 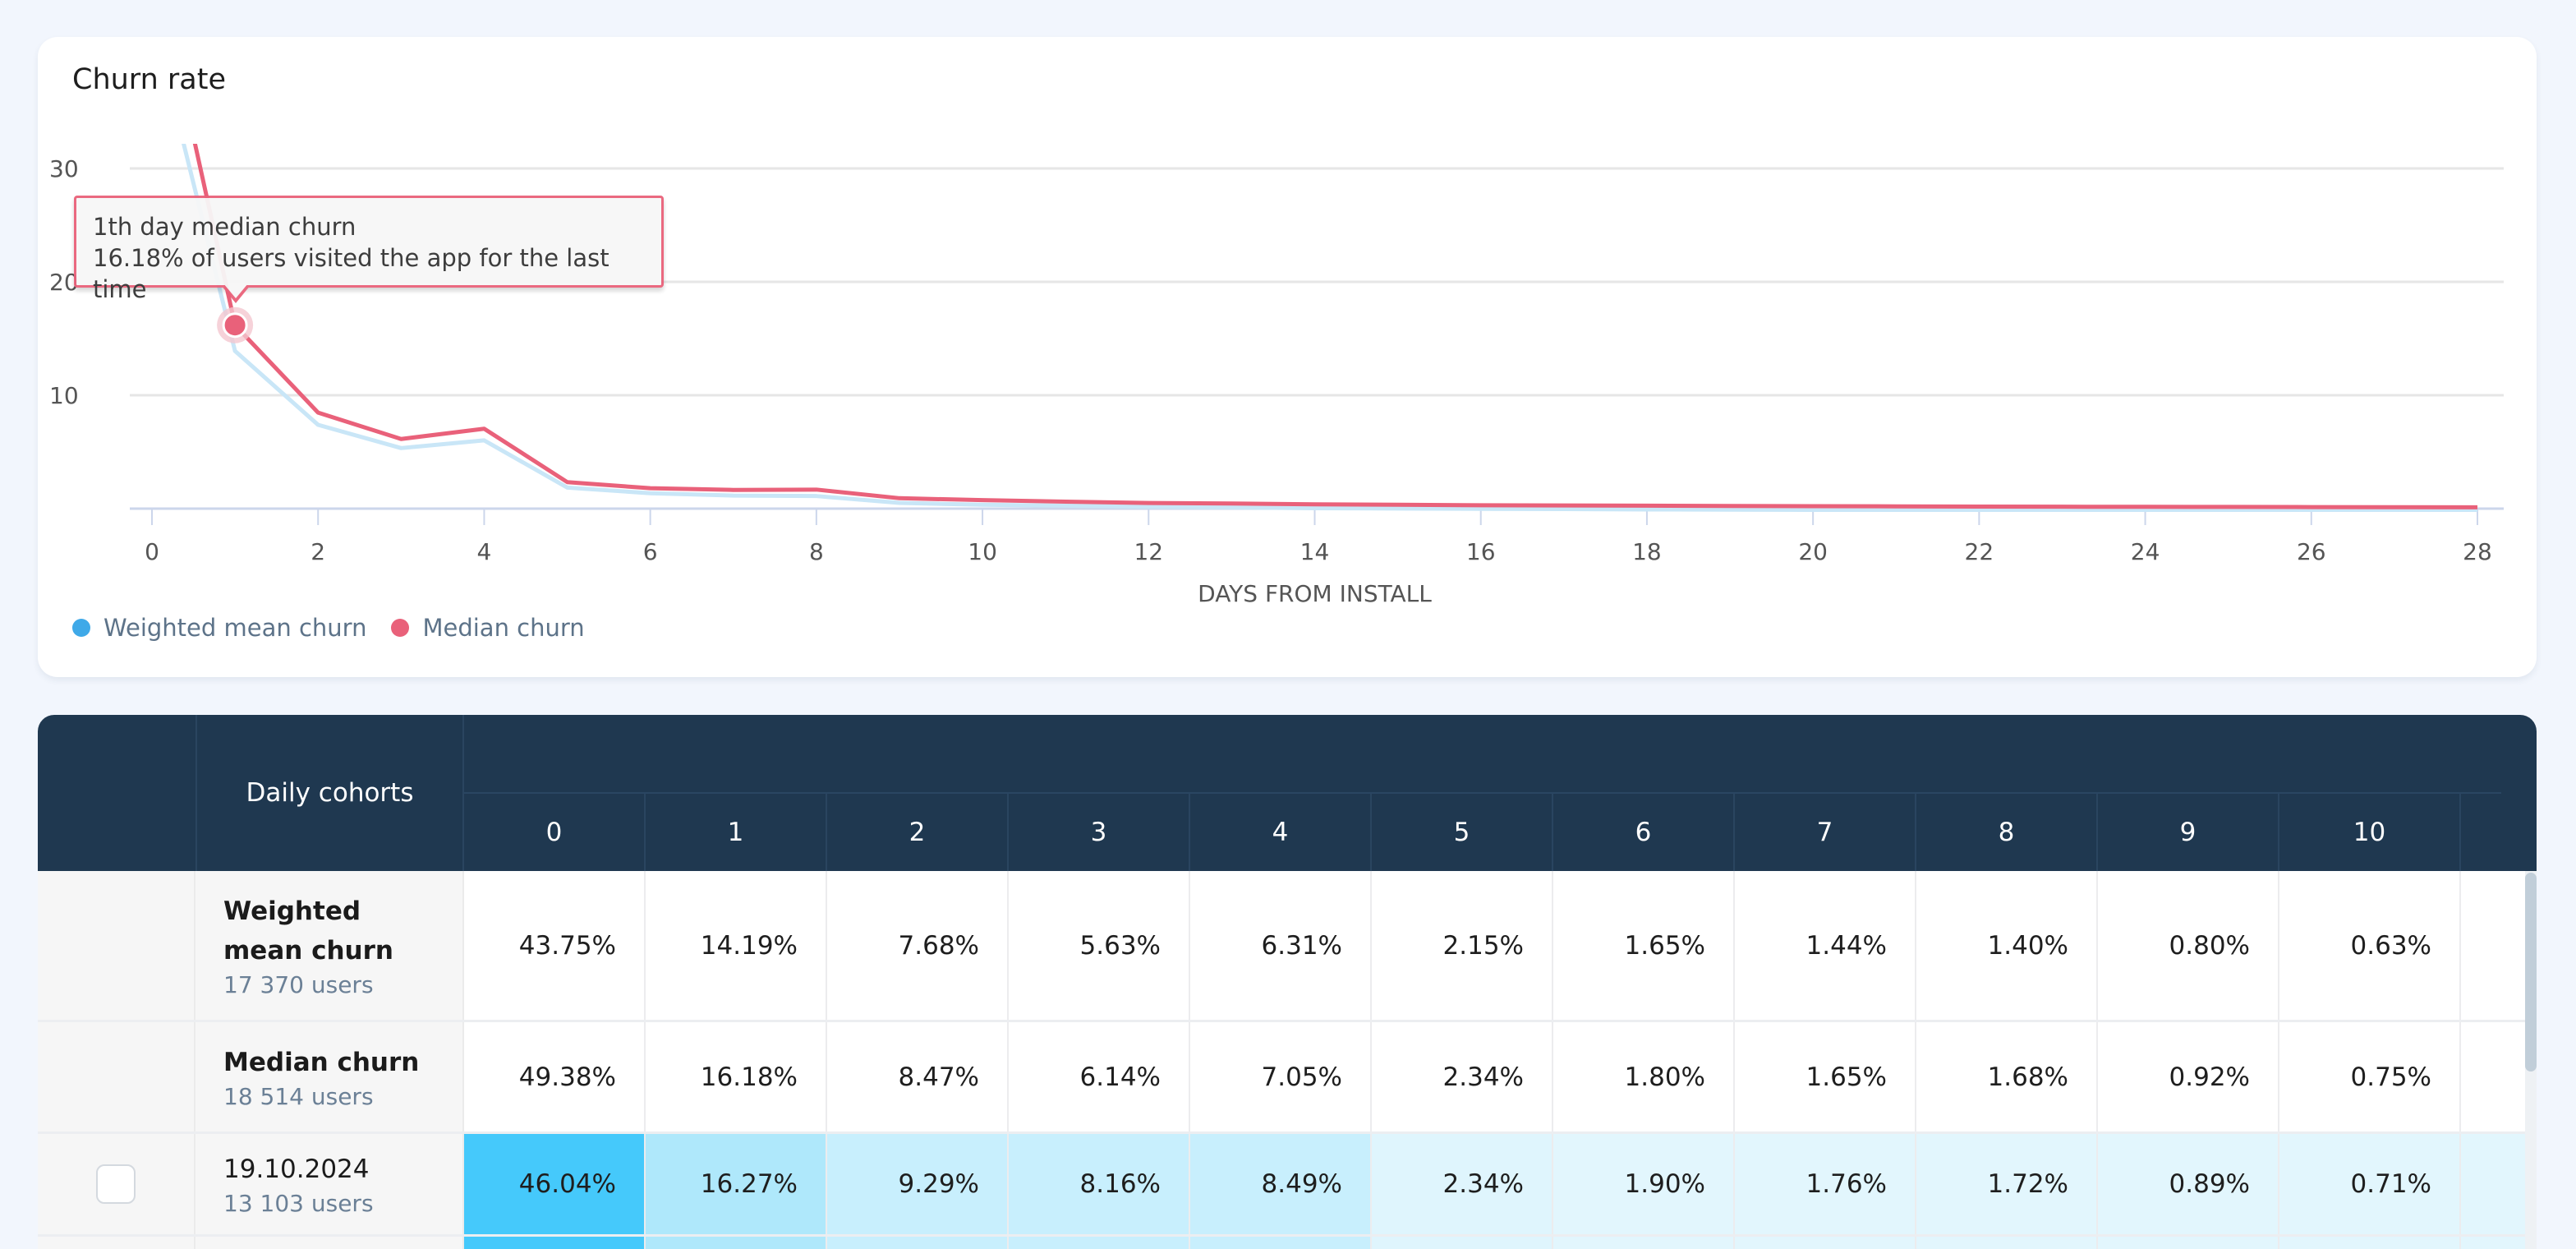 I want to click on header-day-1: 1, so click(x=736, y=832).